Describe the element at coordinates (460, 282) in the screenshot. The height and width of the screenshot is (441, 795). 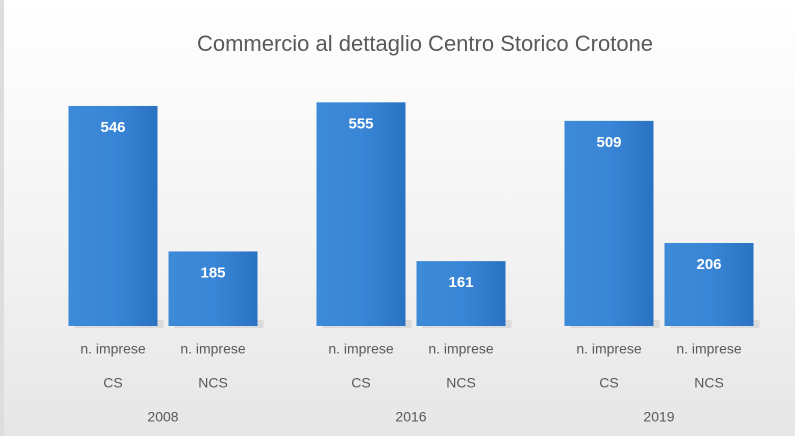
I see `data-label: 161` at that location.